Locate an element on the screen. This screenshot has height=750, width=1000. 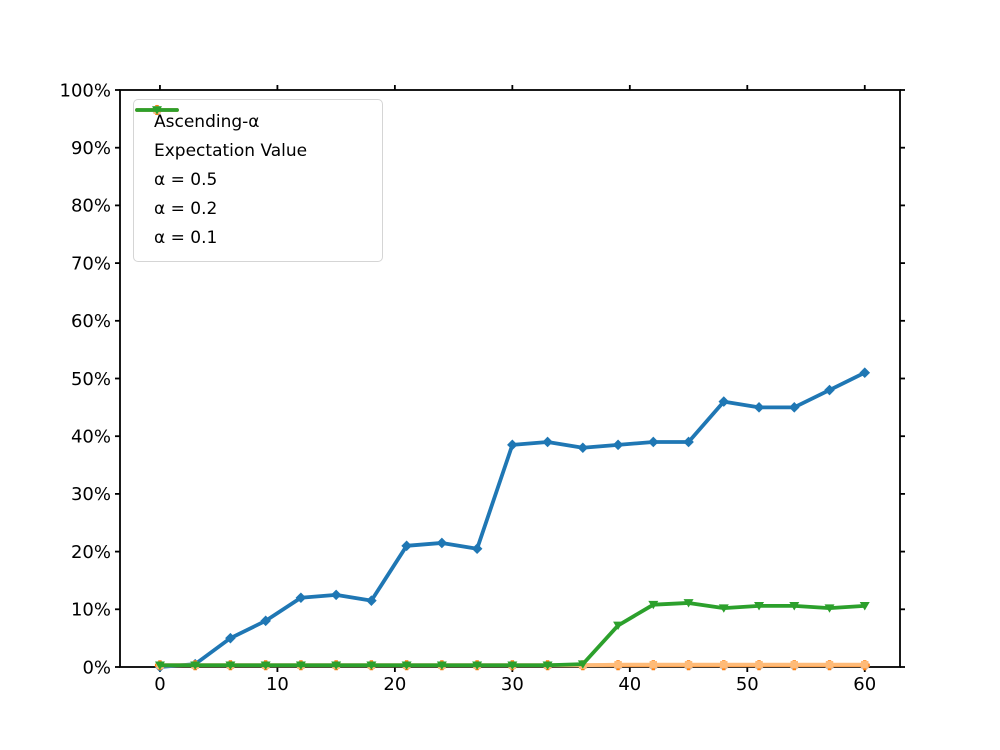
legend-item: α = 0.1 is located at coordinates (253, 179).